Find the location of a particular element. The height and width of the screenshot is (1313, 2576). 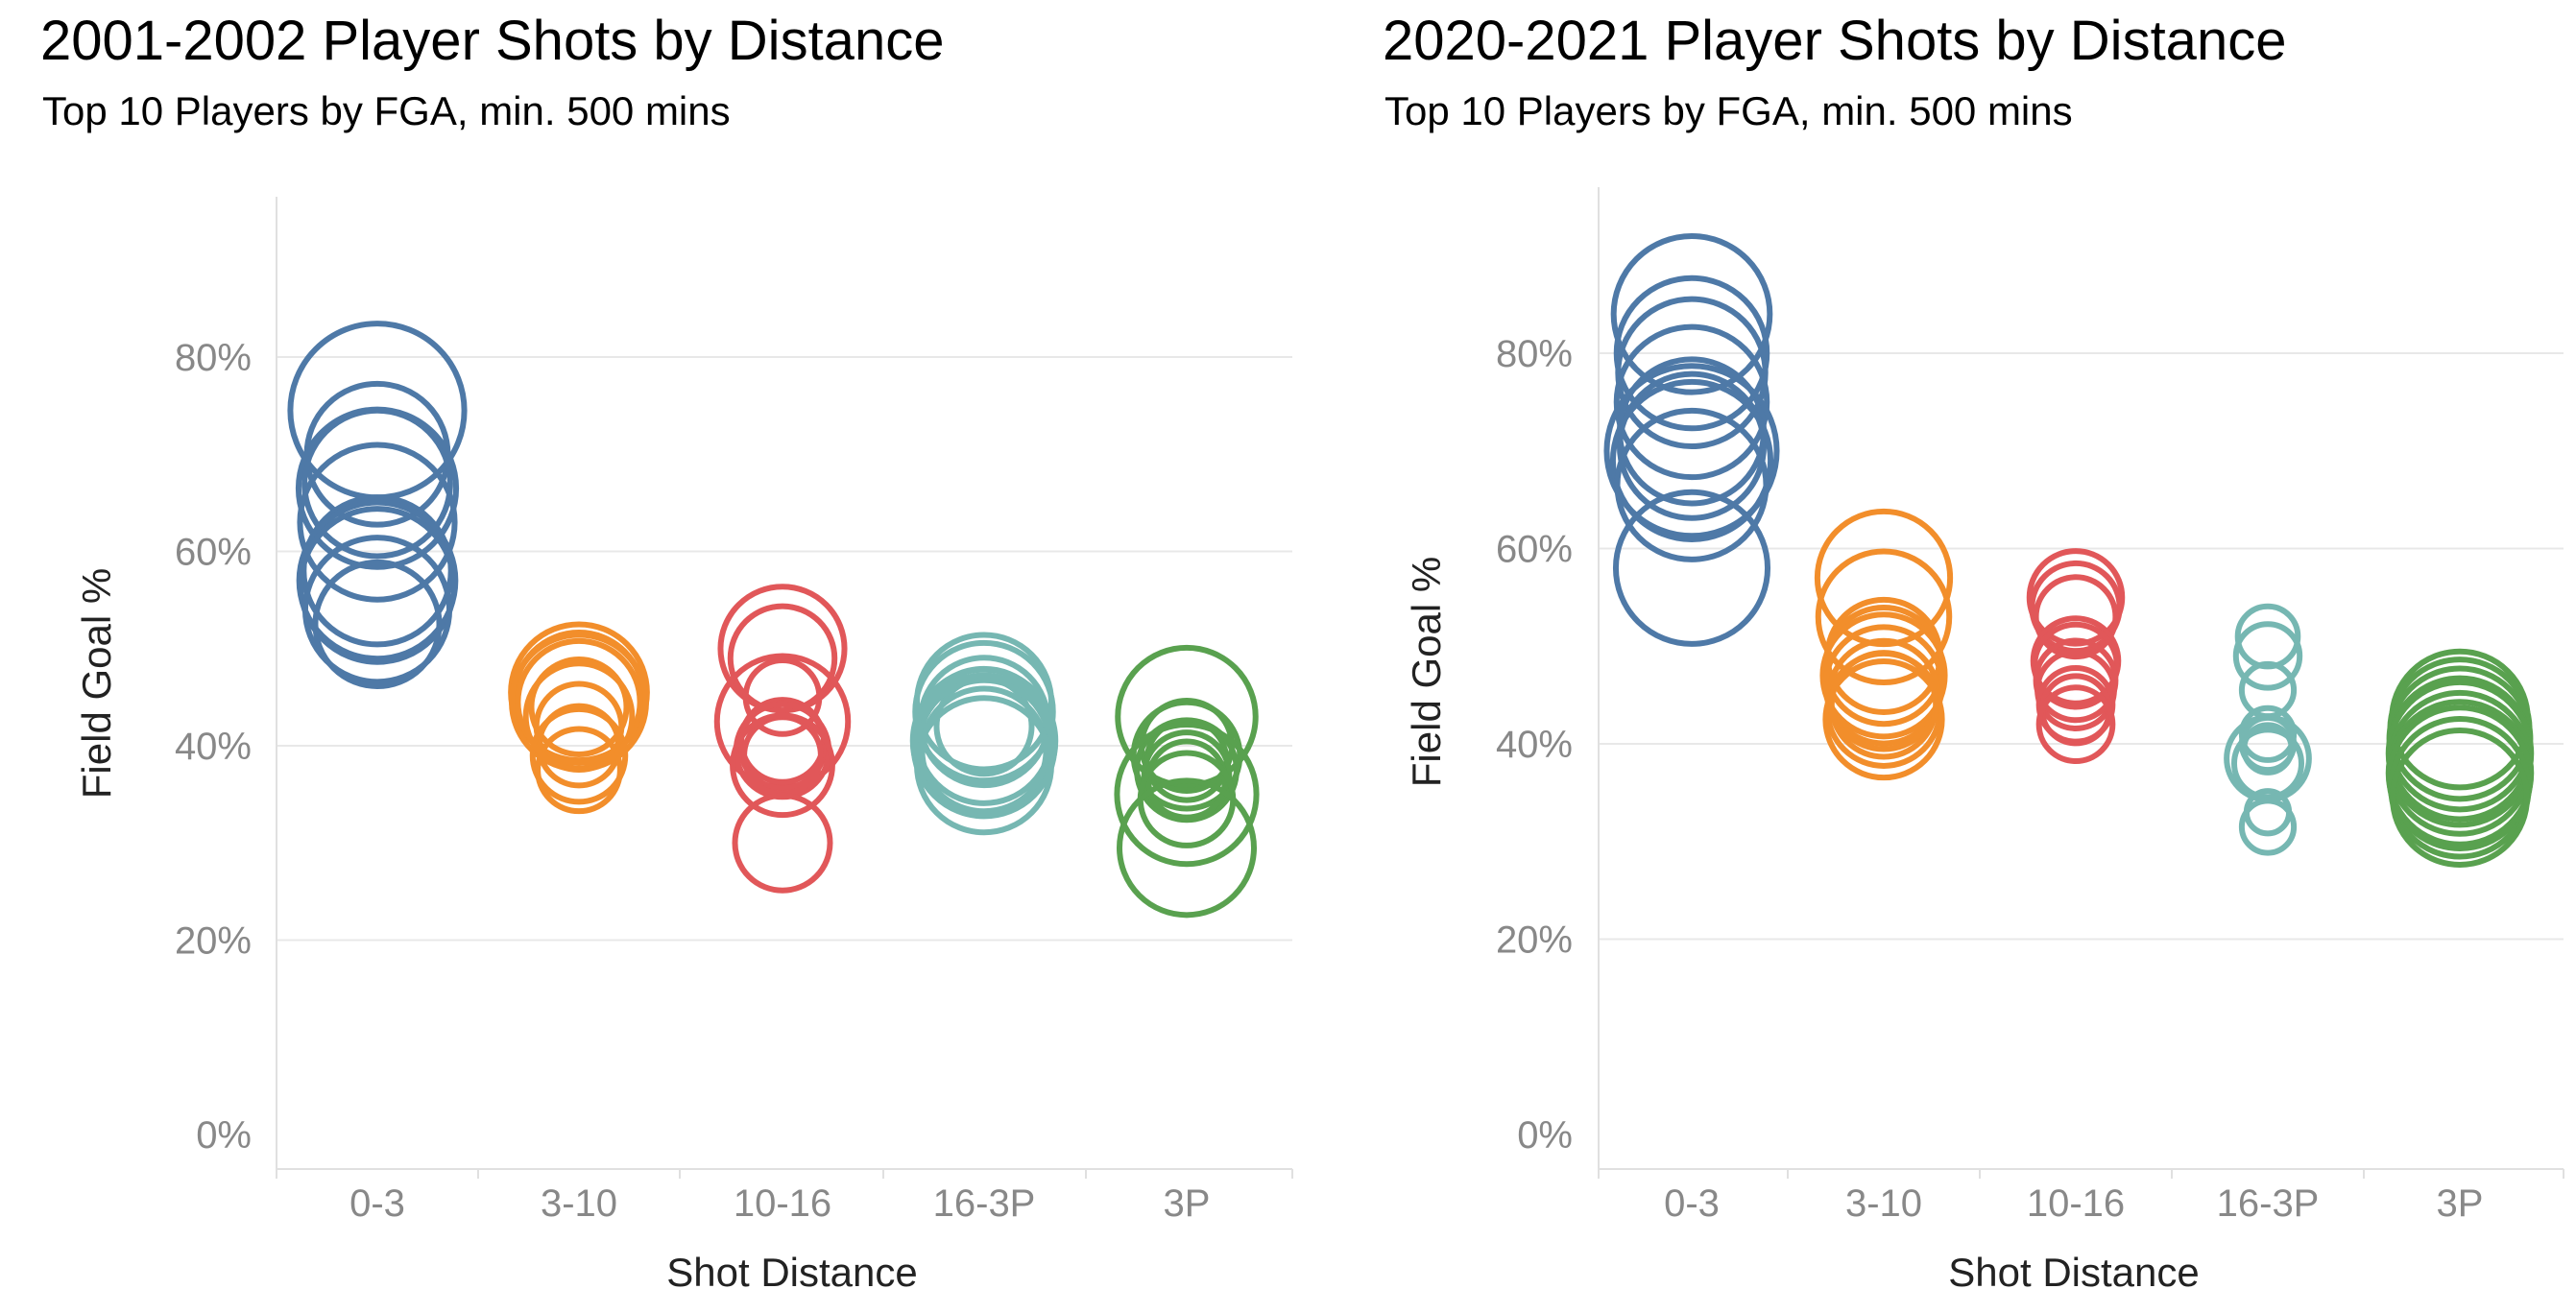

chart-title: 2001-2002 Player Shots by Distance is located at coordinates (492, 41).